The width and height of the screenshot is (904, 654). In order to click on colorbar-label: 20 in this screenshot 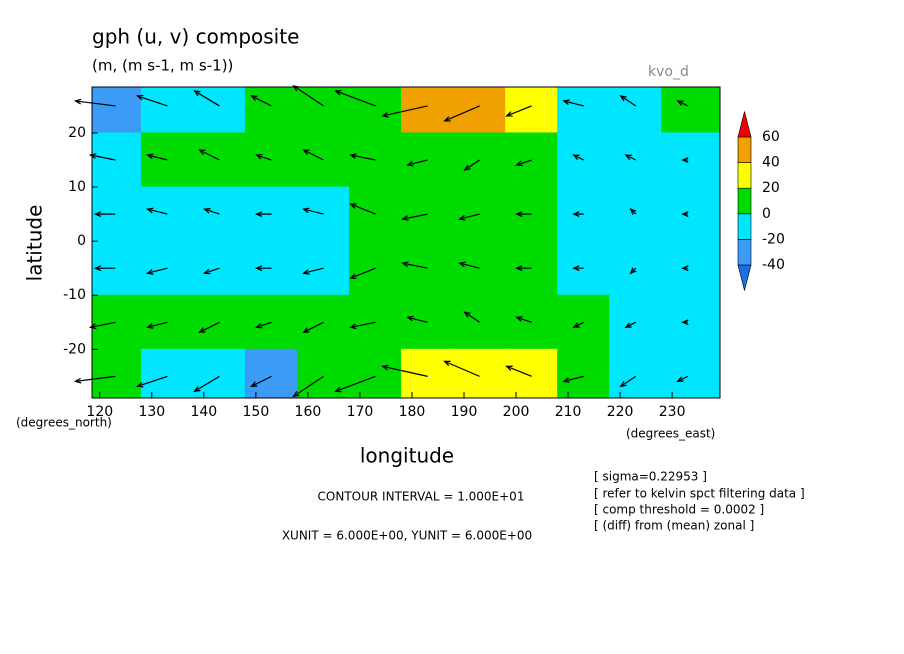, I will do `click(771, 188)`.